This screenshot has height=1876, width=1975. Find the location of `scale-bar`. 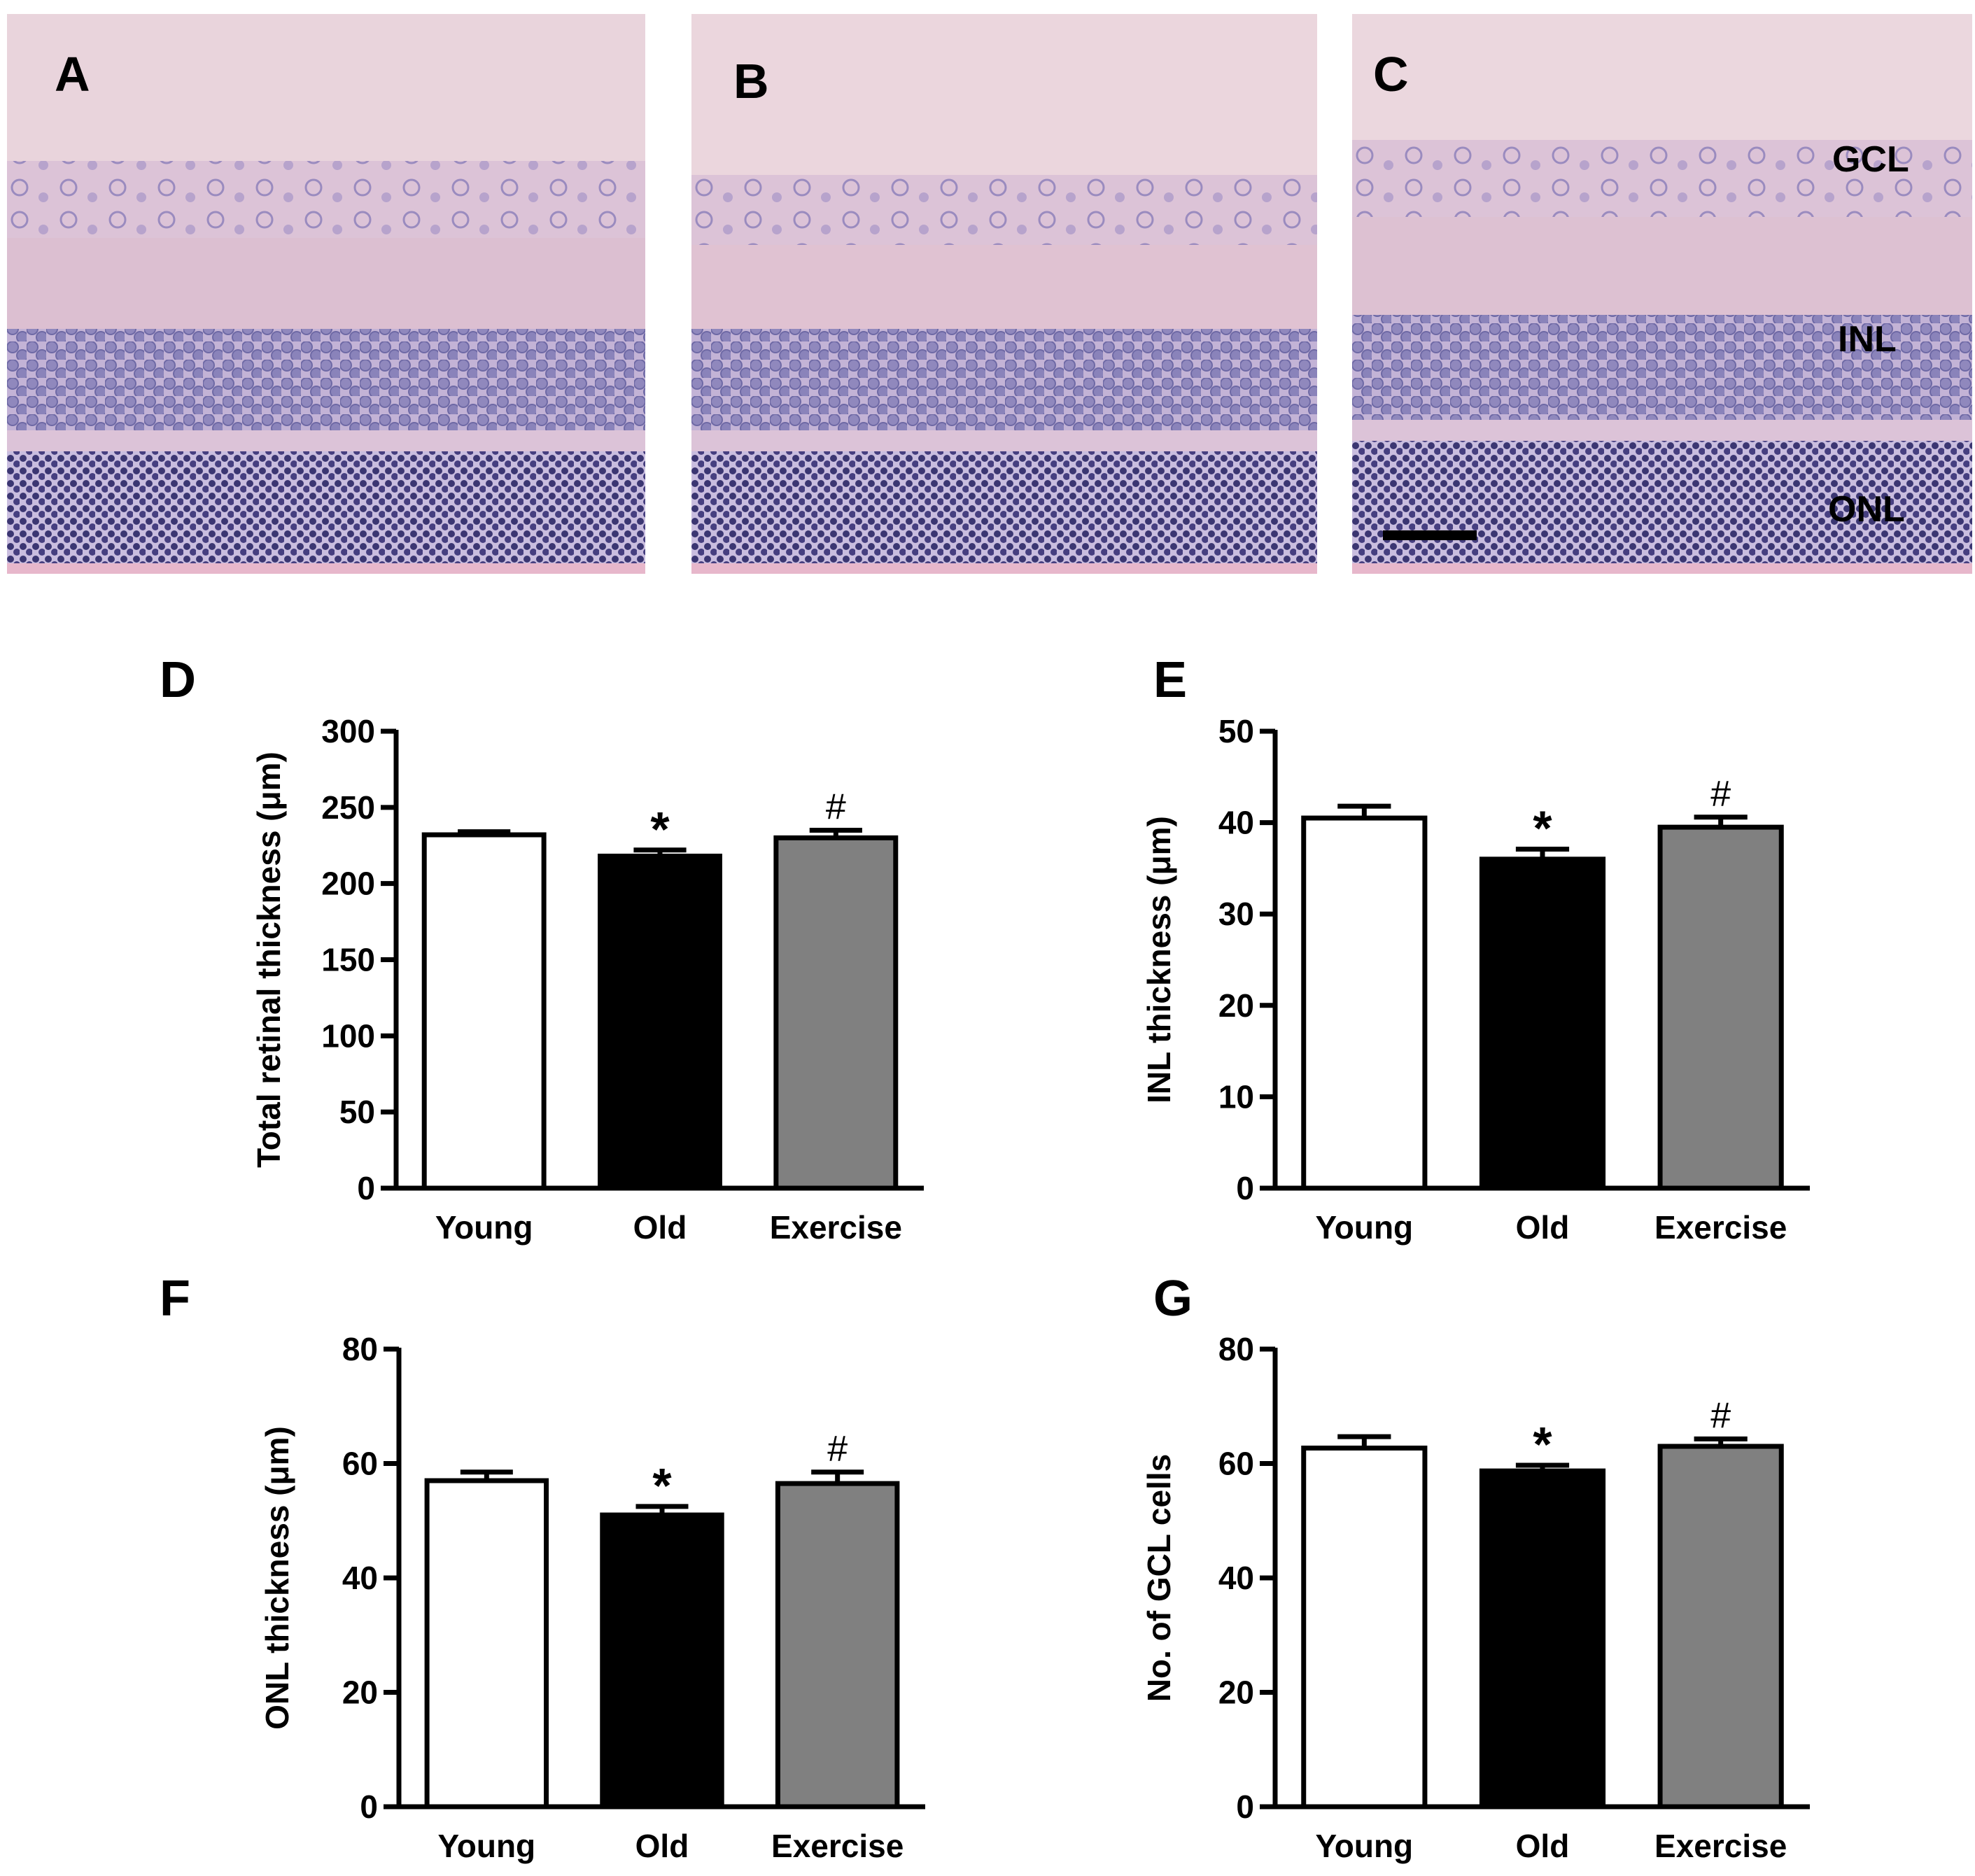

scale-bar is located at coordinates (1430, 535).